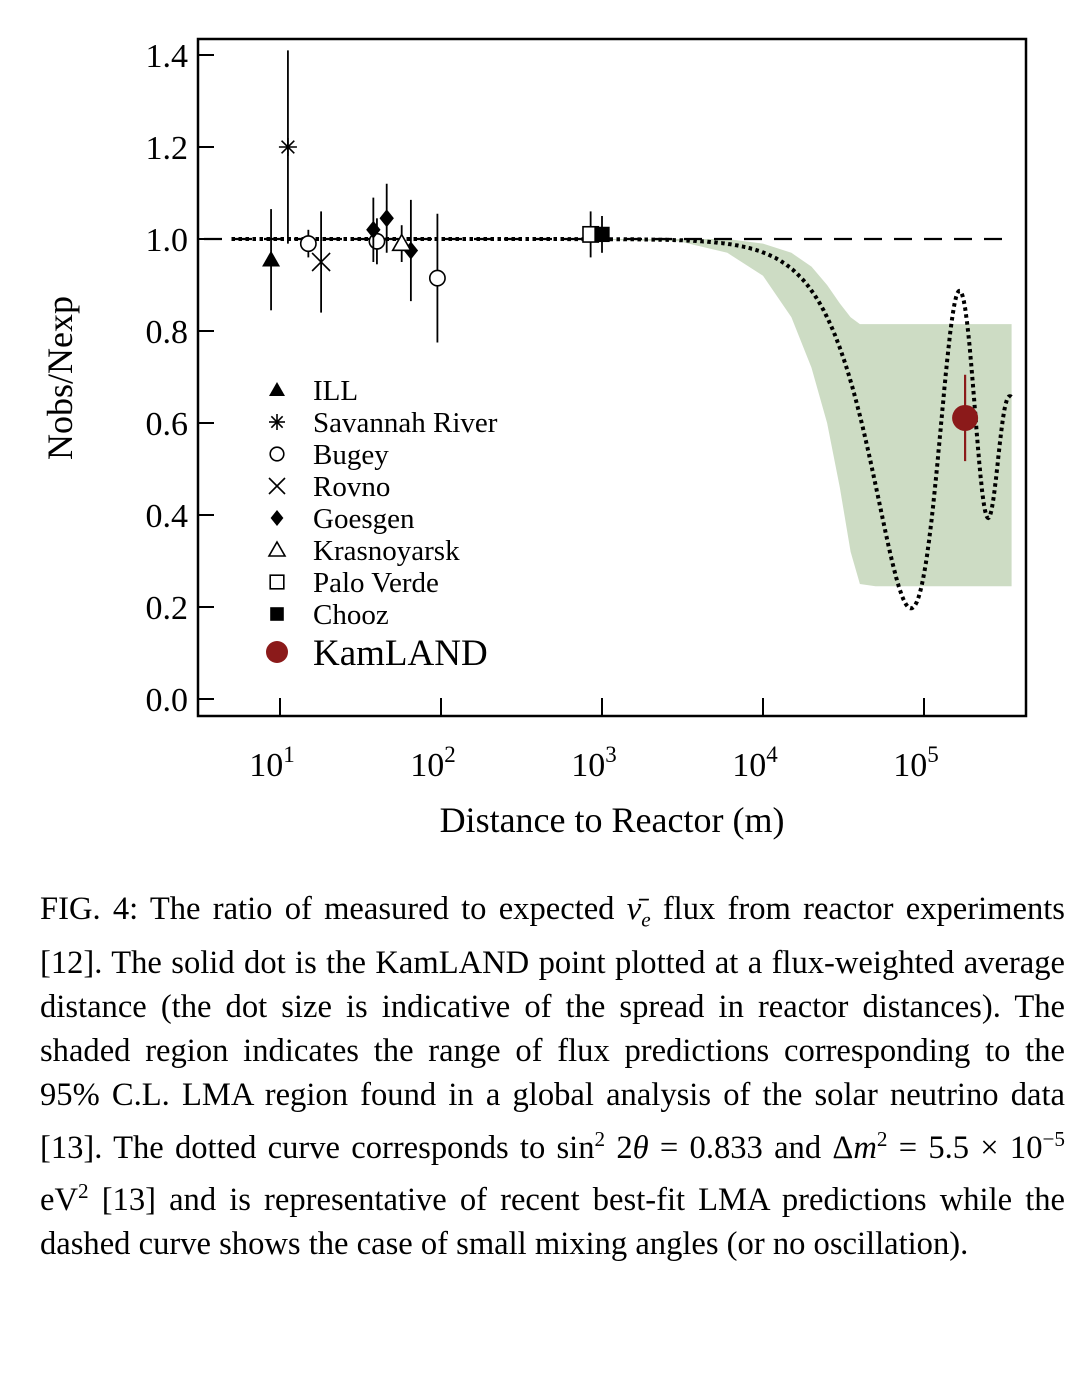 The height and width of the screenshot is (1392, 1090). What do you see at coordinates (782, 413) in the screenshot?
I see `lma-shaded-band` at bounding box center [782, 413].